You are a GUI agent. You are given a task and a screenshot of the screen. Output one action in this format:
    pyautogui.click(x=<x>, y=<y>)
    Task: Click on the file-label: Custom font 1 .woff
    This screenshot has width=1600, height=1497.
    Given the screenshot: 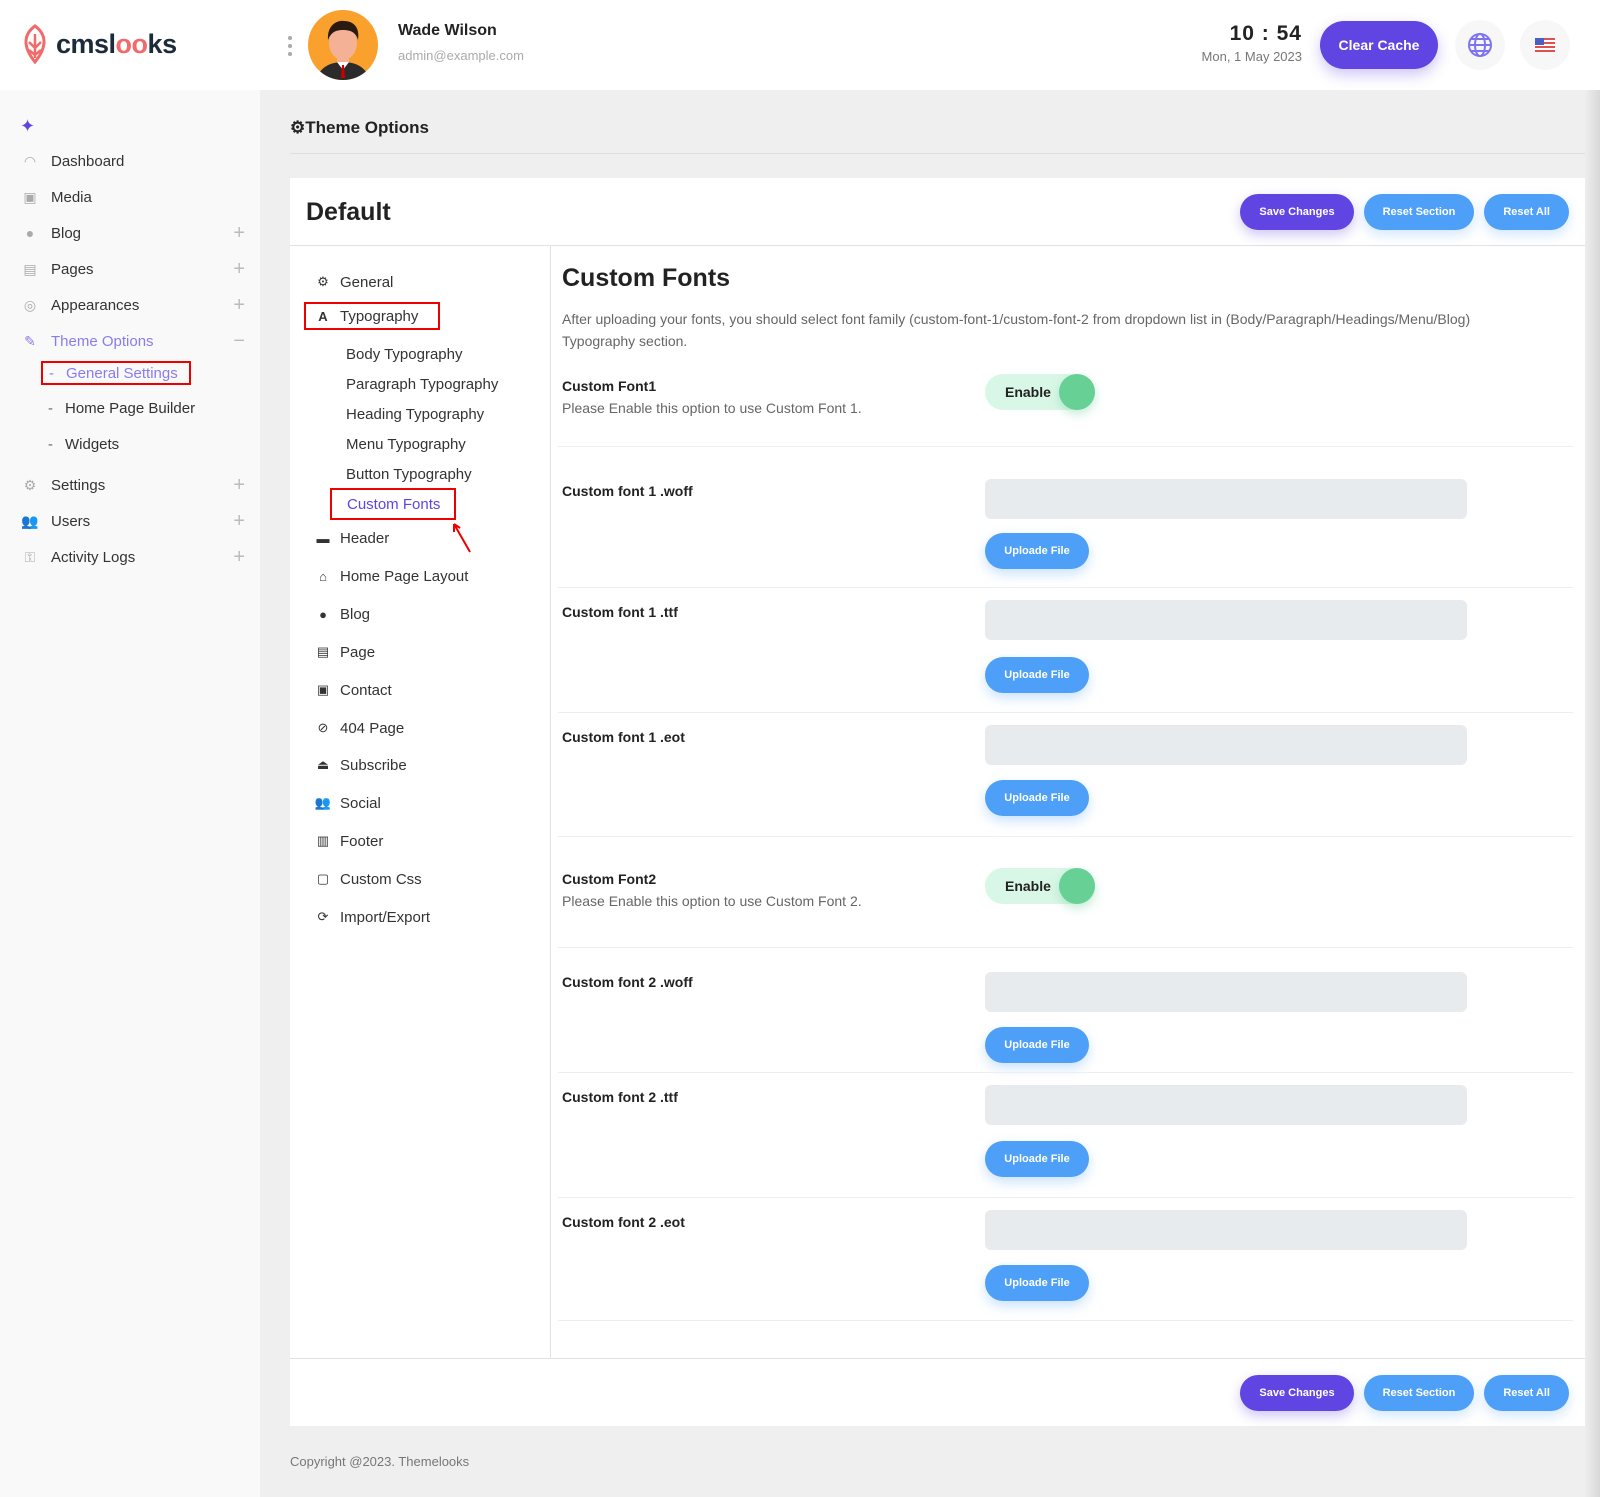 What is the action you would take?
    pyautogui.click(x=627, y=491)
    